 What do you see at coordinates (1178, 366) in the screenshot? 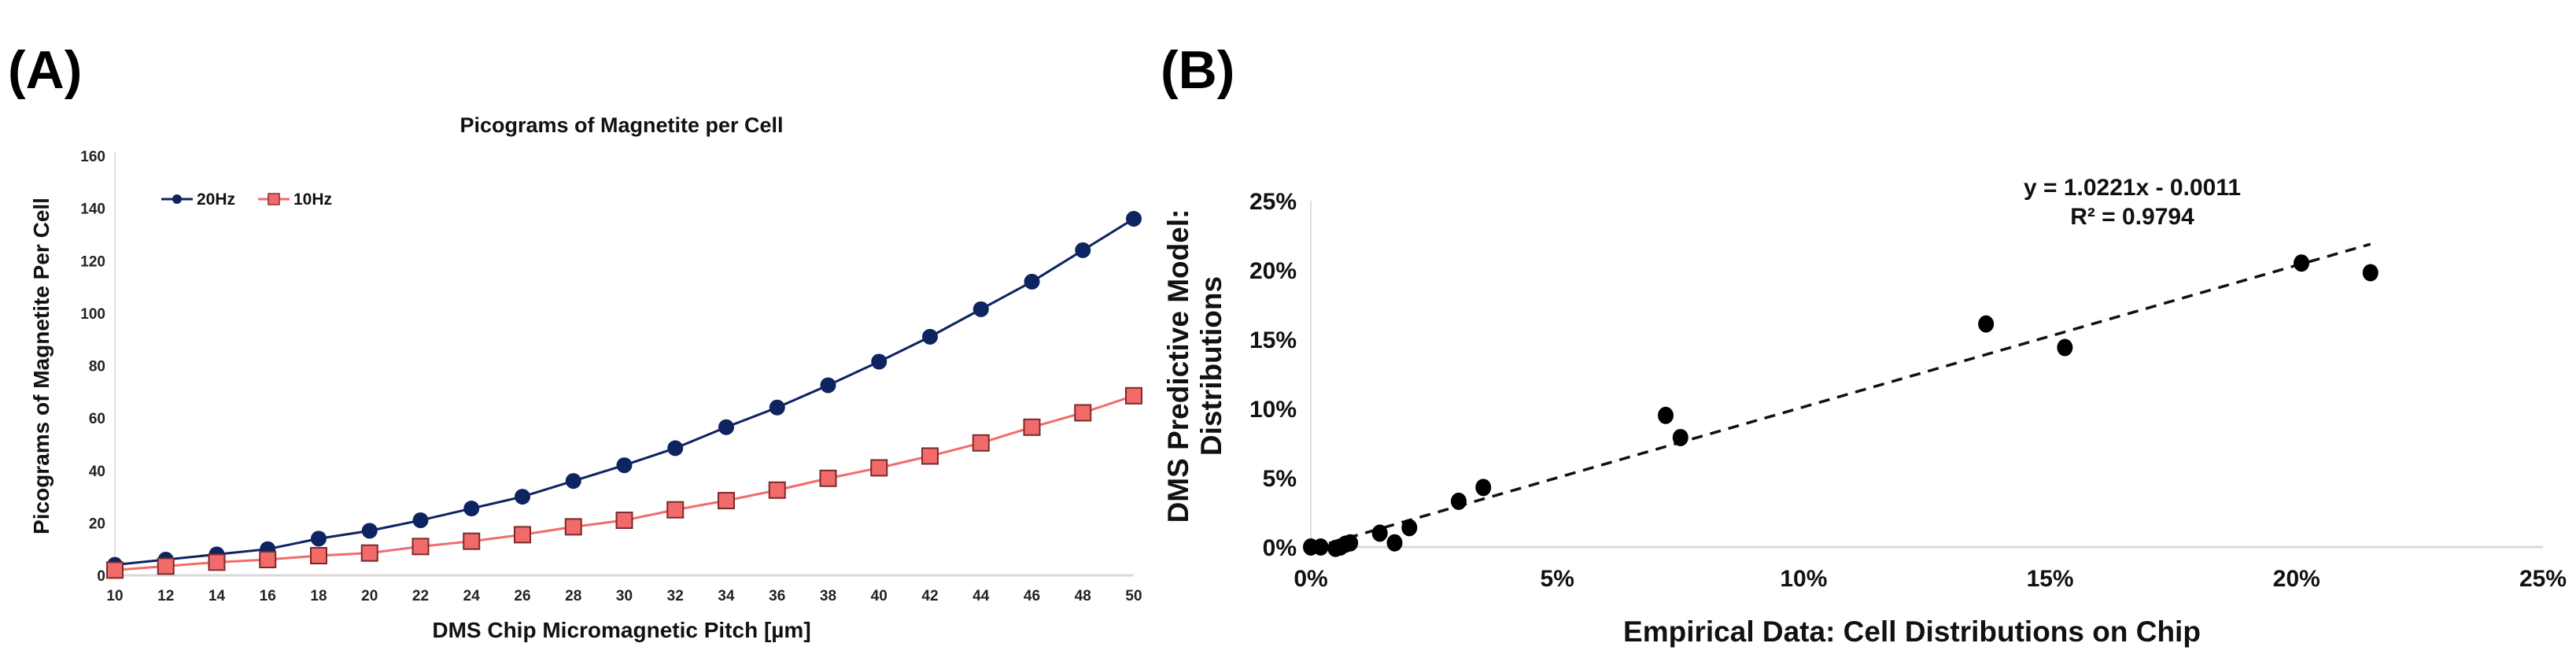
I see `chart-b-y-label-line1: DMS Predictive Model:` at bounding box center [1178, 366].